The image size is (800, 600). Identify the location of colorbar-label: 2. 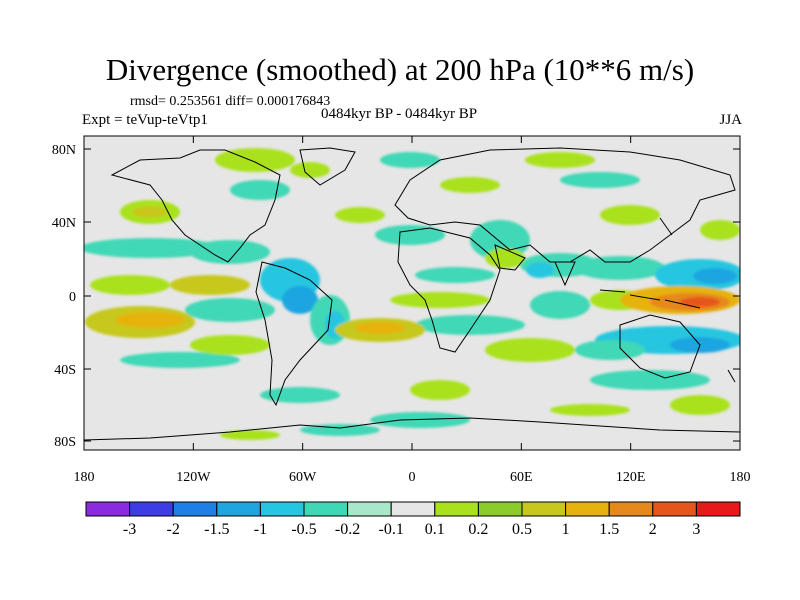
(653, 529).